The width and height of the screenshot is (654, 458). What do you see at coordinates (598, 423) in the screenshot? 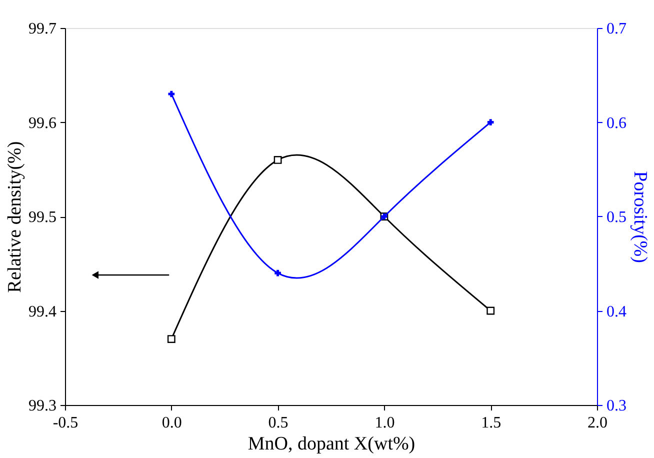
I see `x-tick-label: 2.0` at bounding box center [598, 423].